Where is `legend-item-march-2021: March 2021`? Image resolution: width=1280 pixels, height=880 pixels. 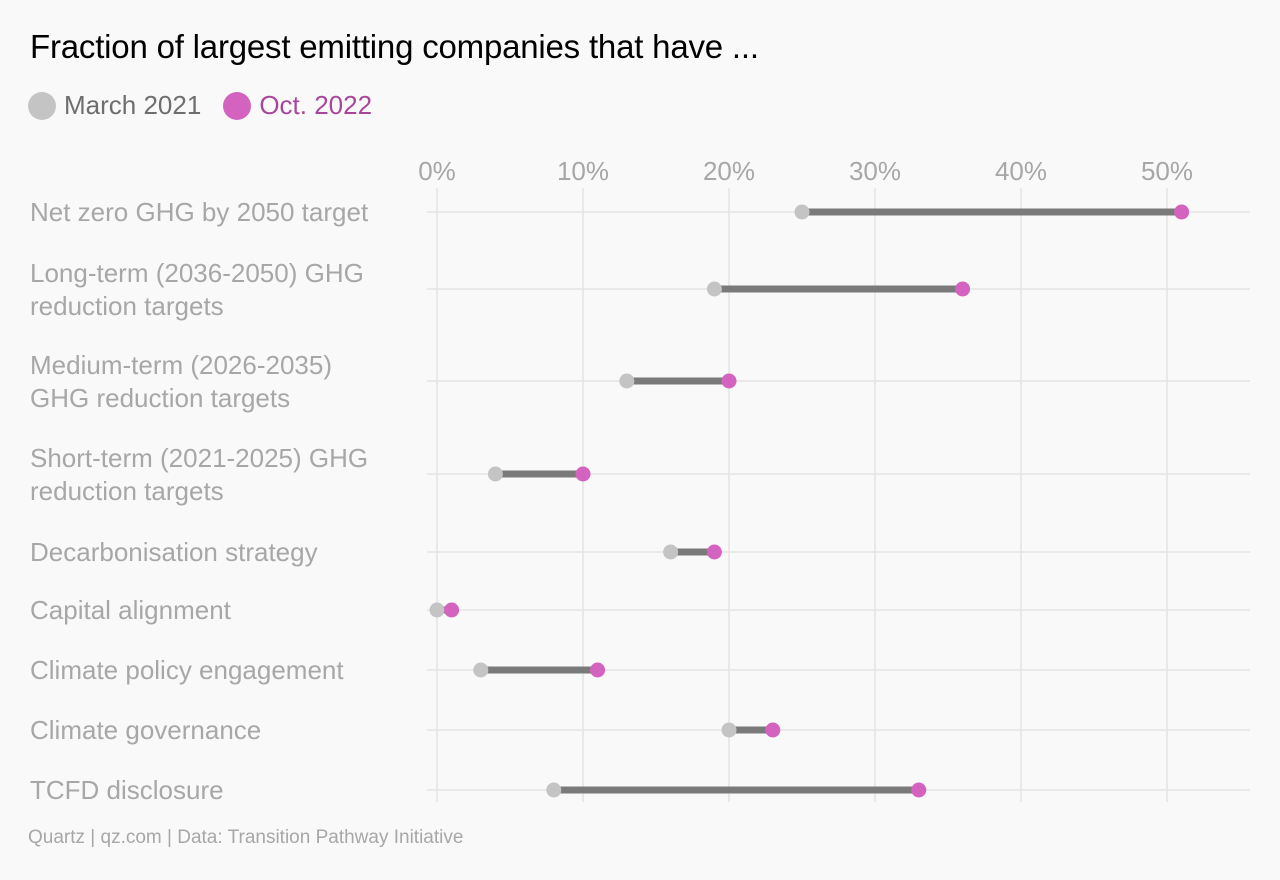 legend-item-march-2021: March 2021 is located at coordinates (114, 105).